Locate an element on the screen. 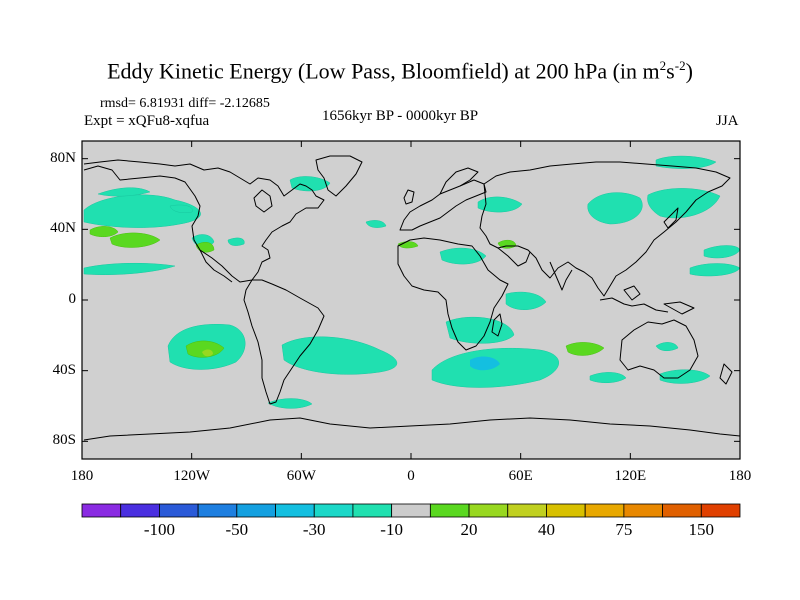  lon-tick-label: 60E is located at coordinates (520, 476).